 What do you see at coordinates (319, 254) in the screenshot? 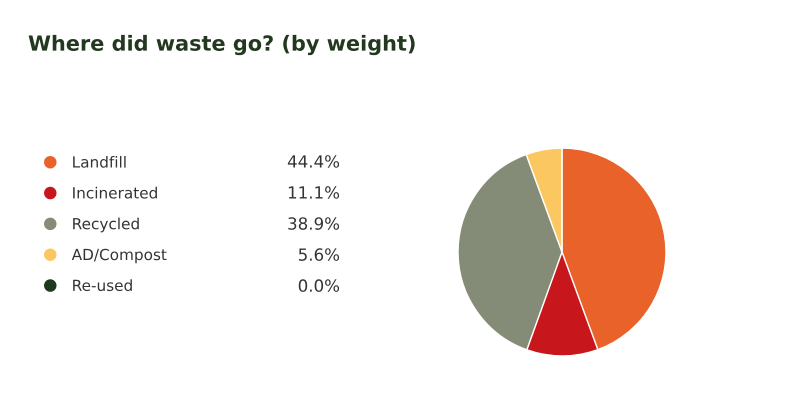
I see `data-label: 5.6%` at bounding box center [319, 254].